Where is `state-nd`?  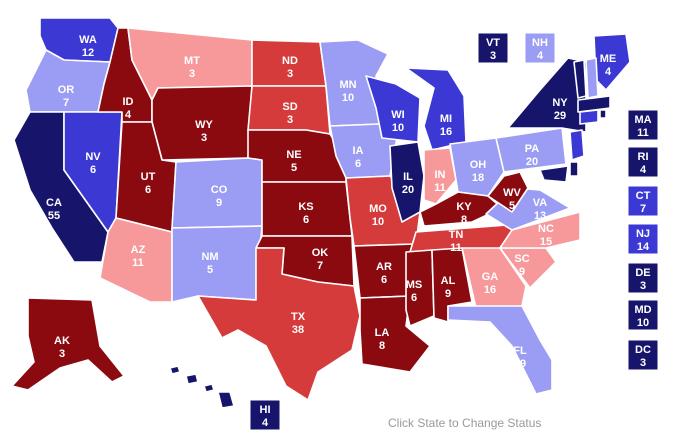 state-nd is located at coordinates (289, 63).